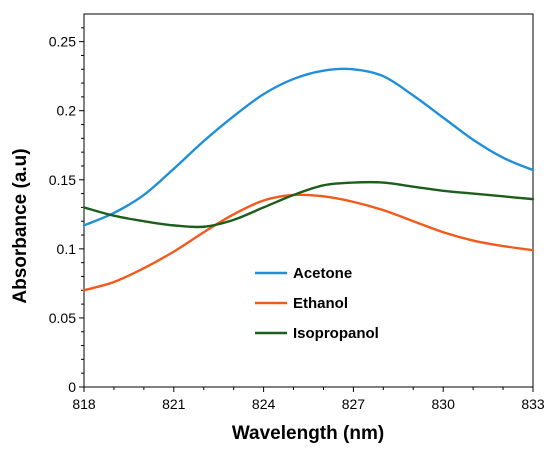 This screenshot has width=550, height=449. I want to click on y-tick-label: 0.2, so click(67, 111).